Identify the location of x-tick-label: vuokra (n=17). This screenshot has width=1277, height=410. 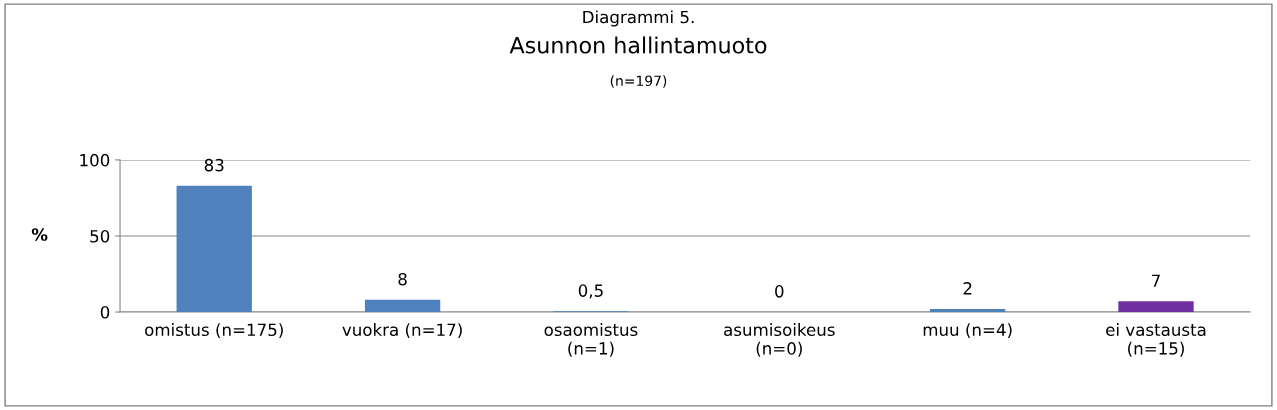
(402, 330).